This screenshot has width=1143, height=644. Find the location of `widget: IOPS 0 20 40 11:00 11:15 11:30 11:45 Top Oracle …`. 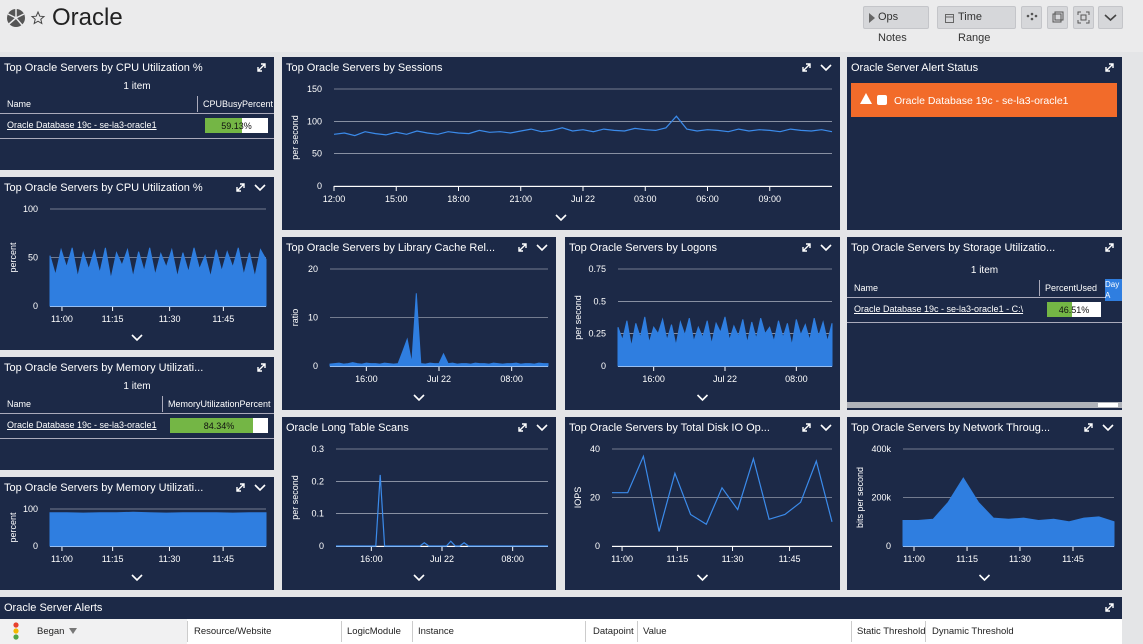

widget: IOPS 0 20 40 11:00 11:15 11:30 11:45 Top Oracle … is located at coordinates (702, 503).